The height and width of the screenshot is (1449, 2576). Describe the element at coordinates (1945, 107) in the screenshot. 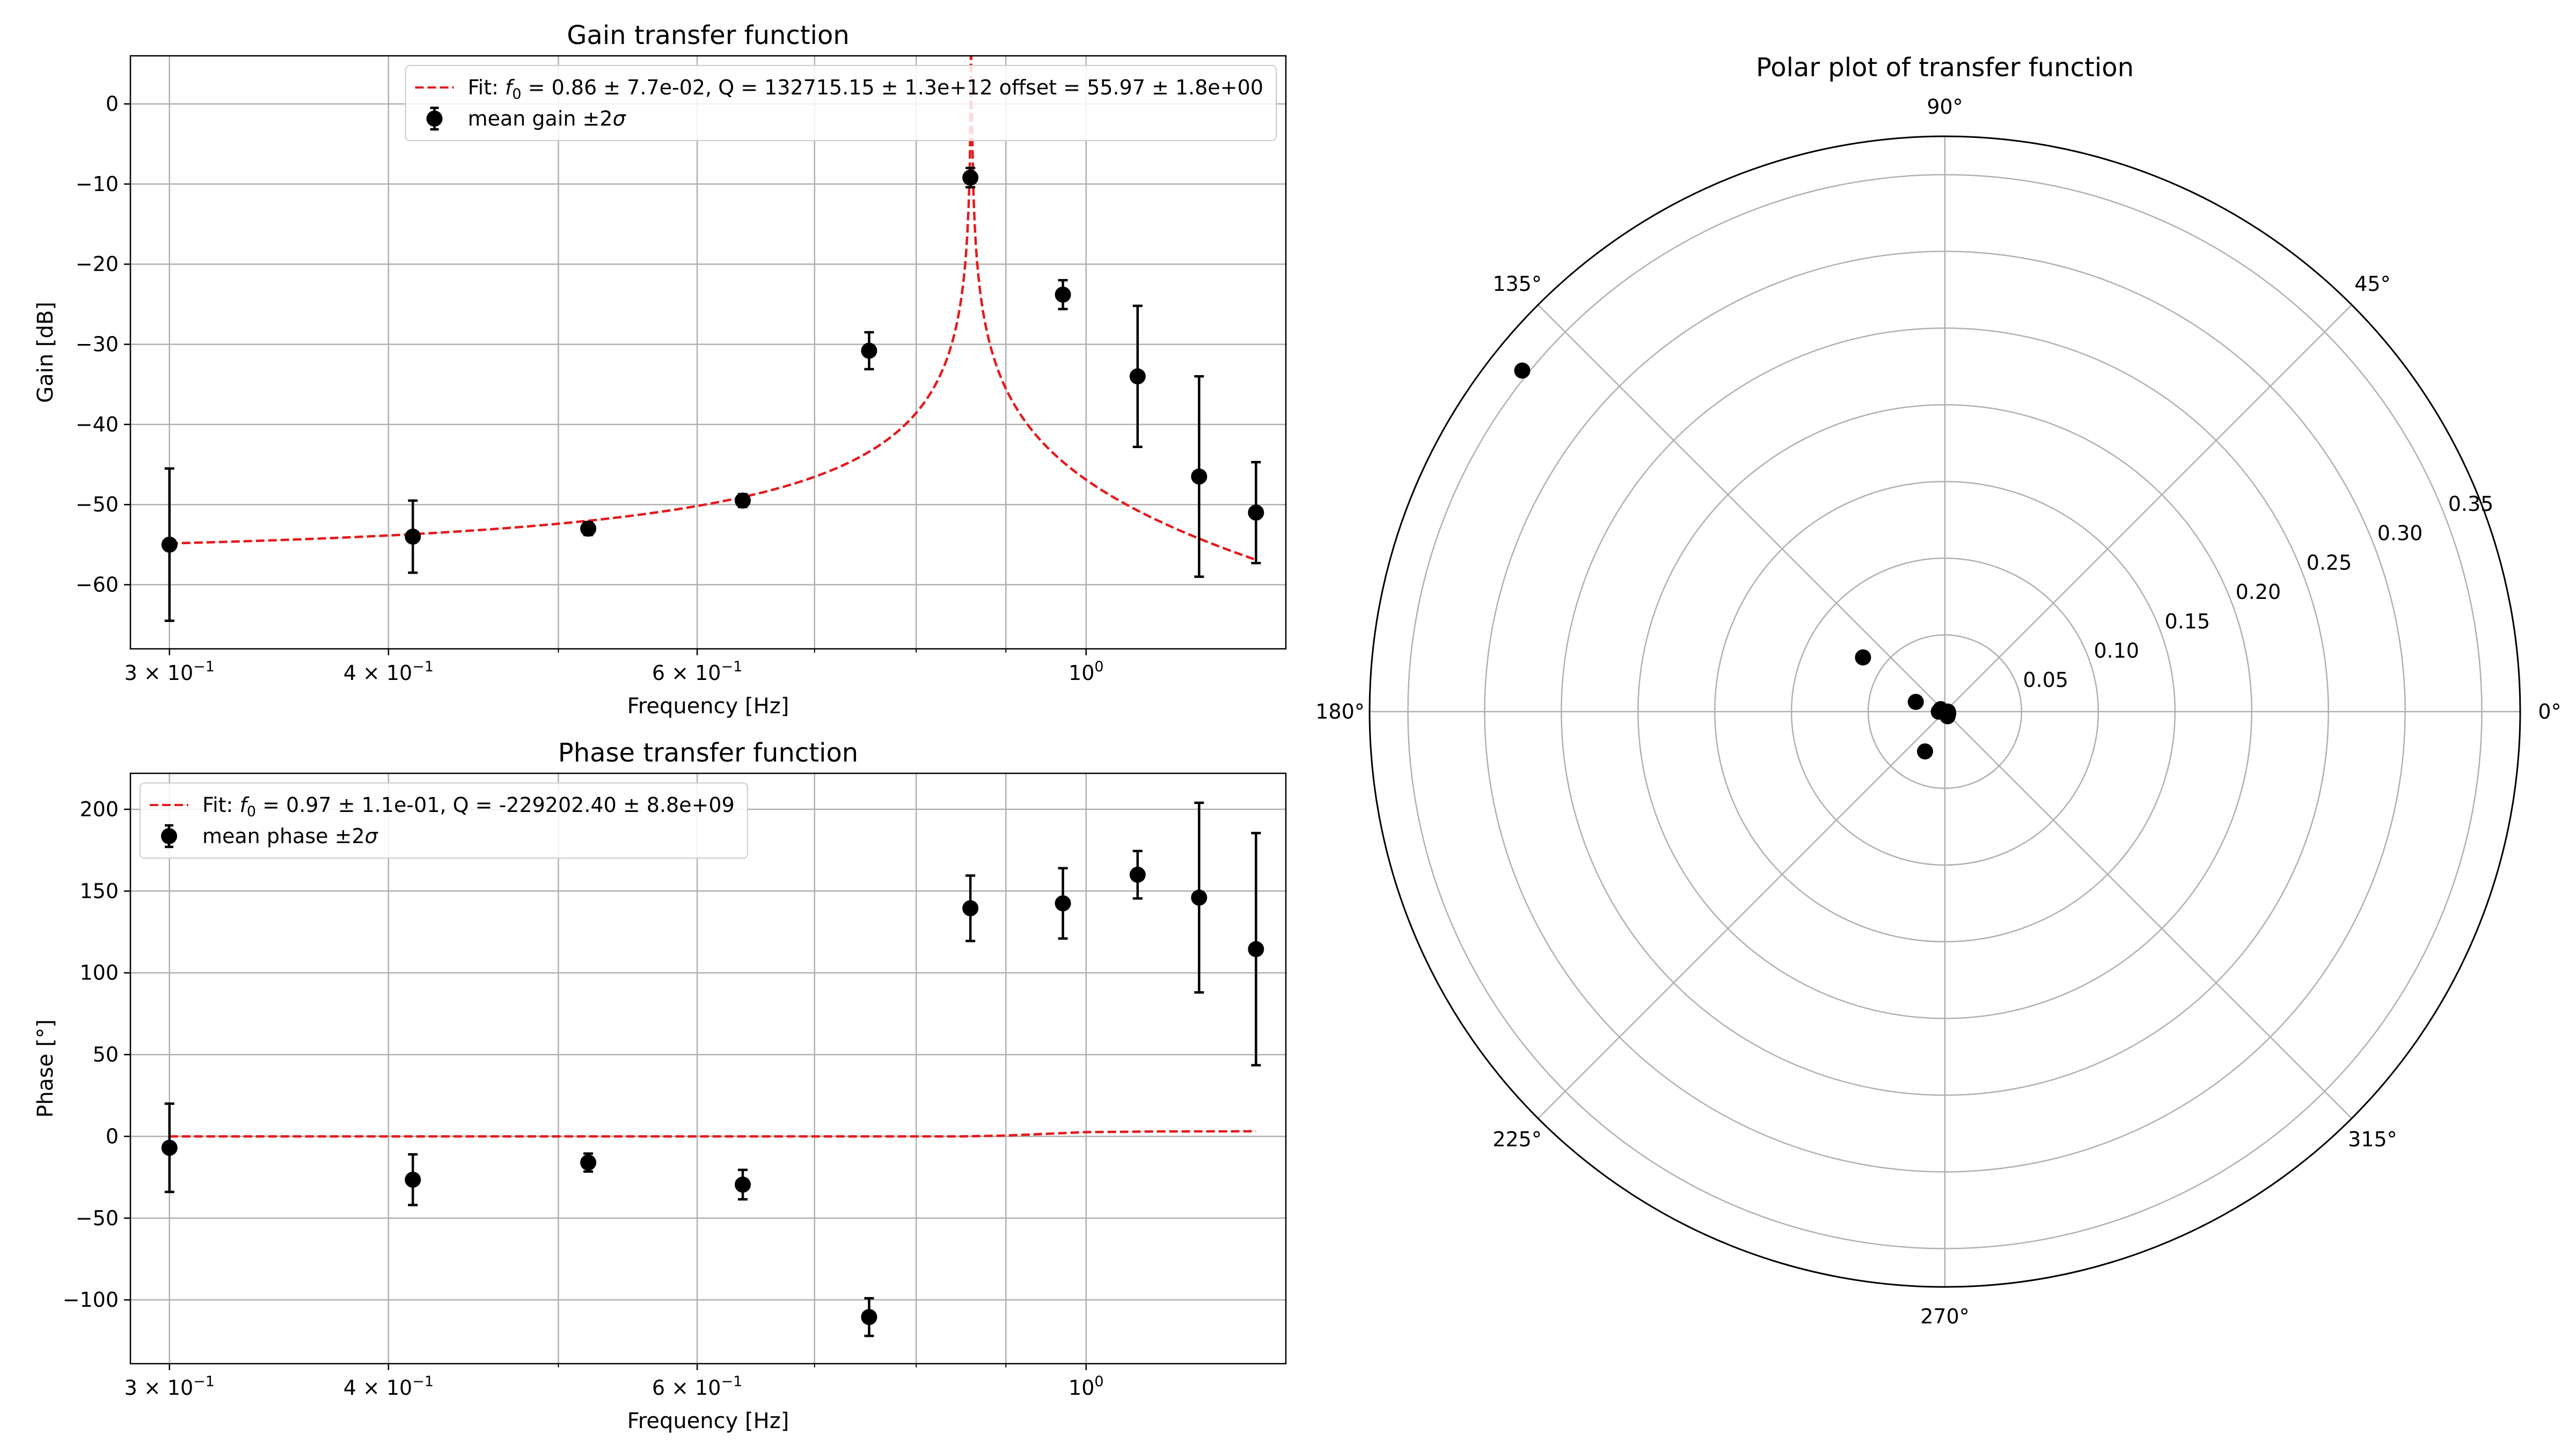

I see `polar-theta-label: 90°` at that location.